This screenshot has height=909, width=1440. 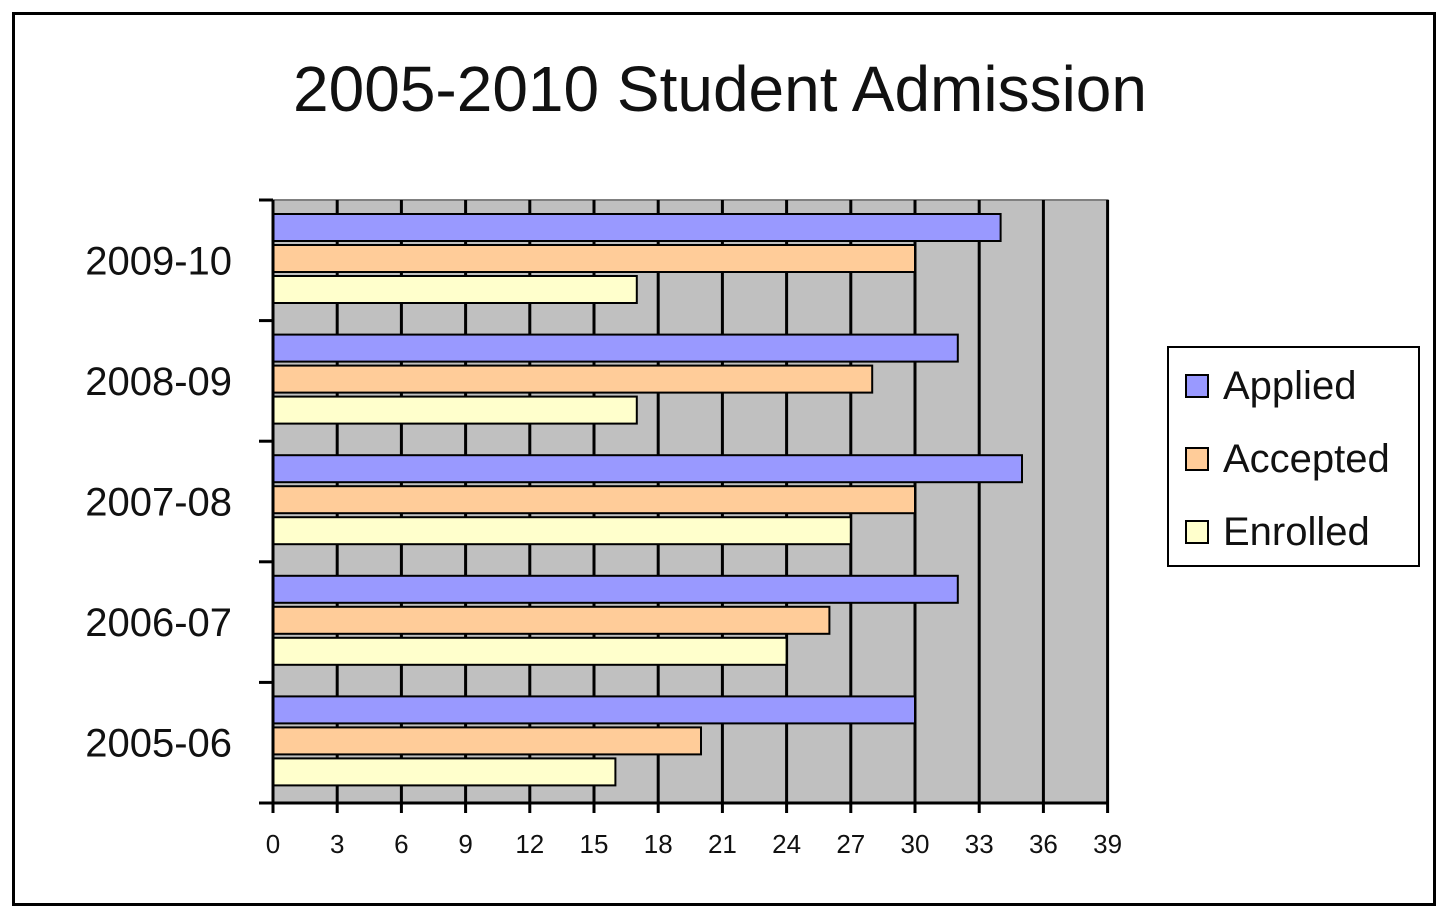 What do you see at coordinates (158, 503) in the screenshot?
I see `y-tick-label-2007-08: 2007-08` at bounding box center [158, 503].